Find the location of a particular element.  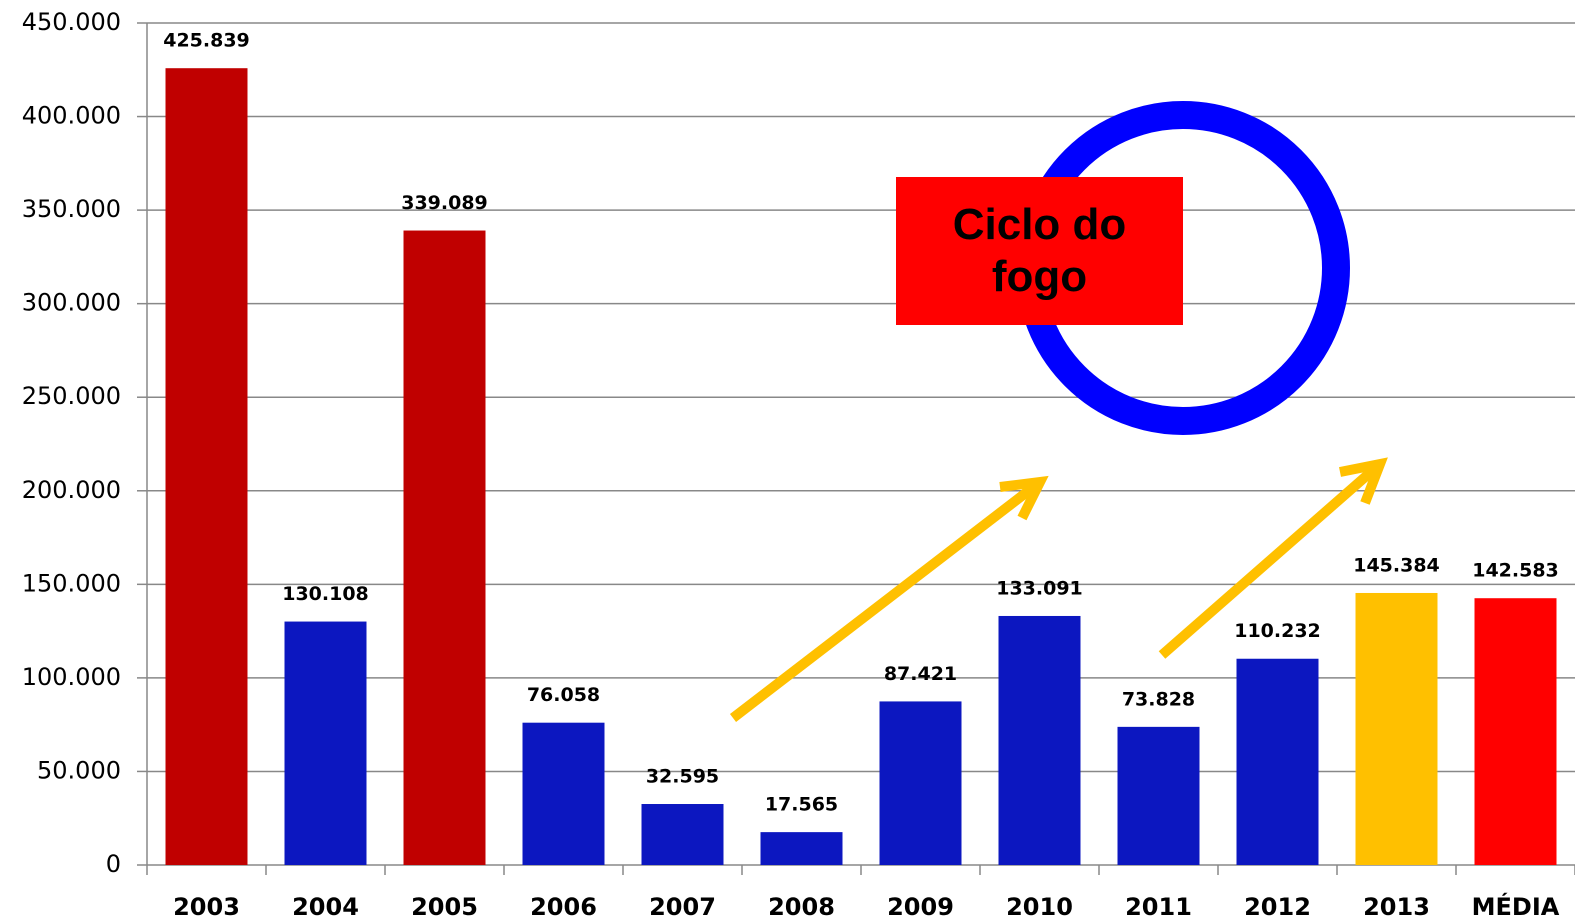

x-tick-label: 2009 is located at coordinates (920, 907).